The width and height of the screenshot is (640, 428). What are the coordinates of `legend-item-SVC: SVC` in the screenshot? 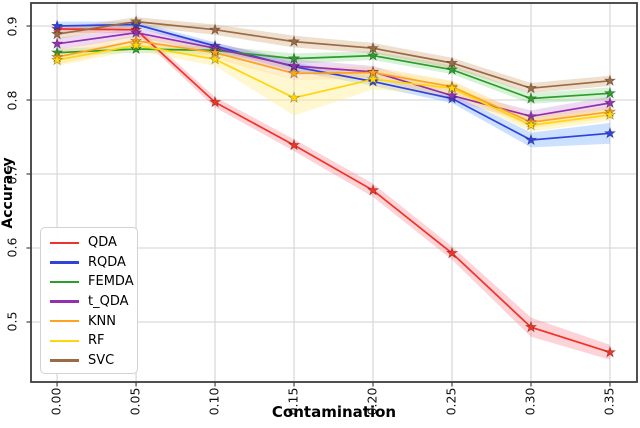 It's located at (89, 361).